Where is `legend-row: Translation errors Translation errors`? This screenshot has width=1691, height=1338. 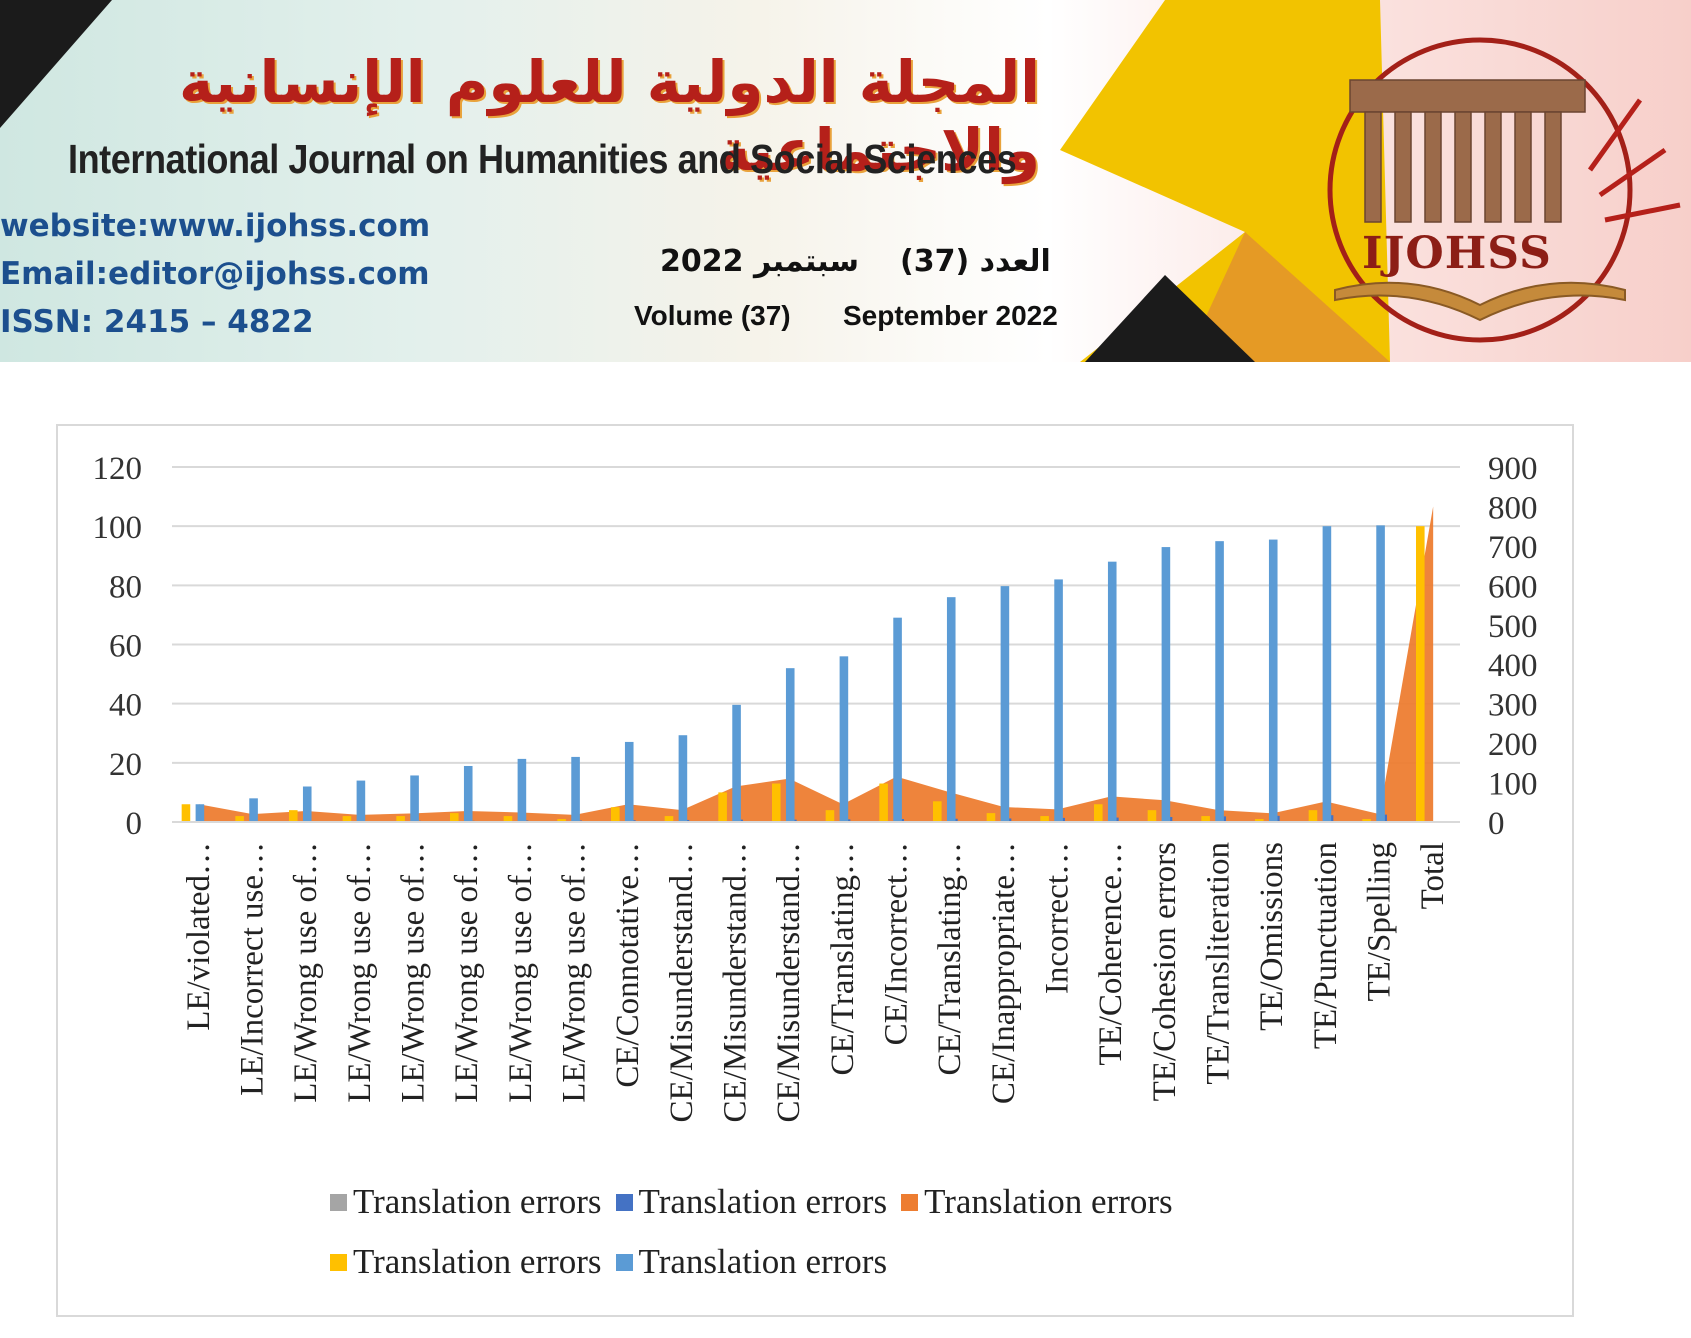
legend-row: Translation errors Translation errors is located at coordinates (830, 1262).